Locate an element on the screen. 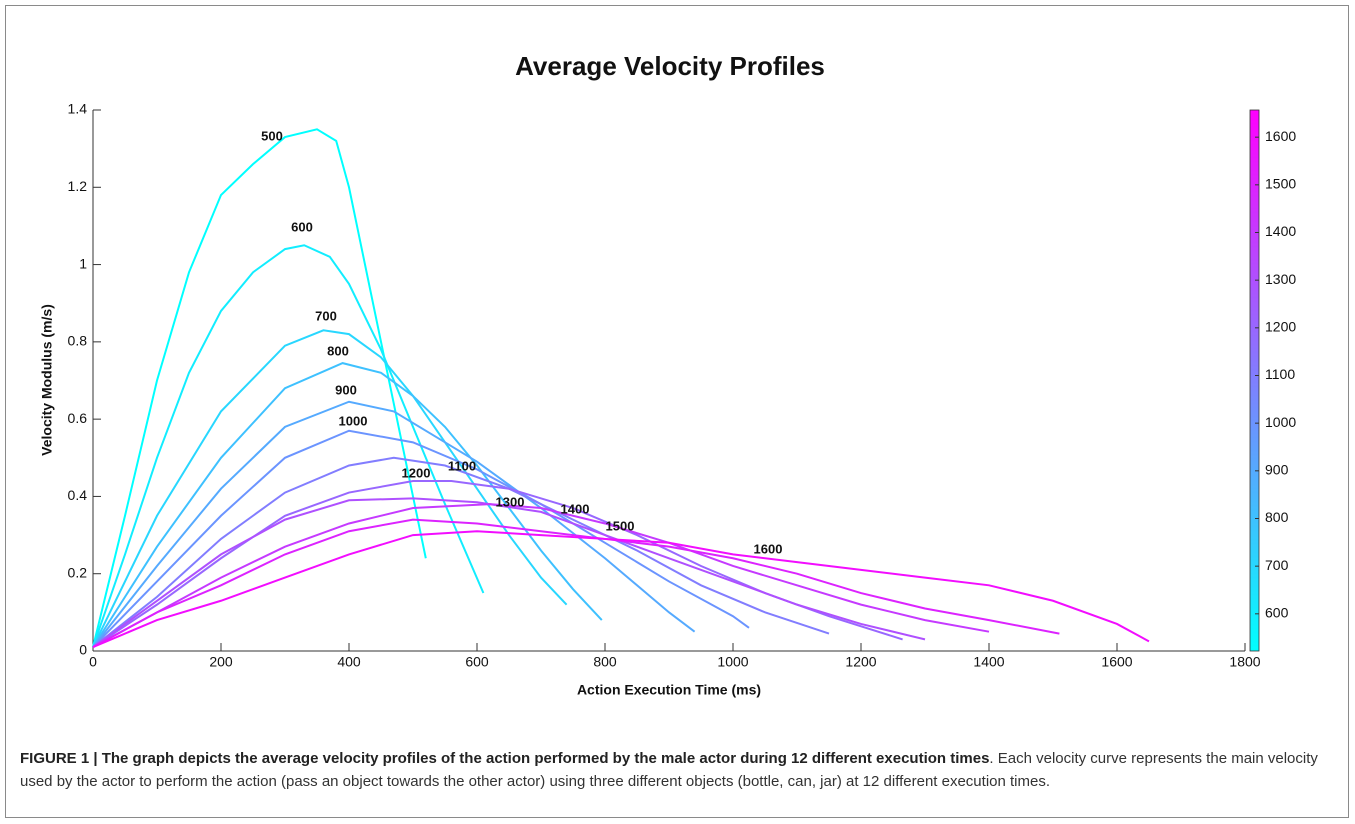 This screenshot has height=824, width=1355. curve-label: 1400 is located at coordinates (575, 508).